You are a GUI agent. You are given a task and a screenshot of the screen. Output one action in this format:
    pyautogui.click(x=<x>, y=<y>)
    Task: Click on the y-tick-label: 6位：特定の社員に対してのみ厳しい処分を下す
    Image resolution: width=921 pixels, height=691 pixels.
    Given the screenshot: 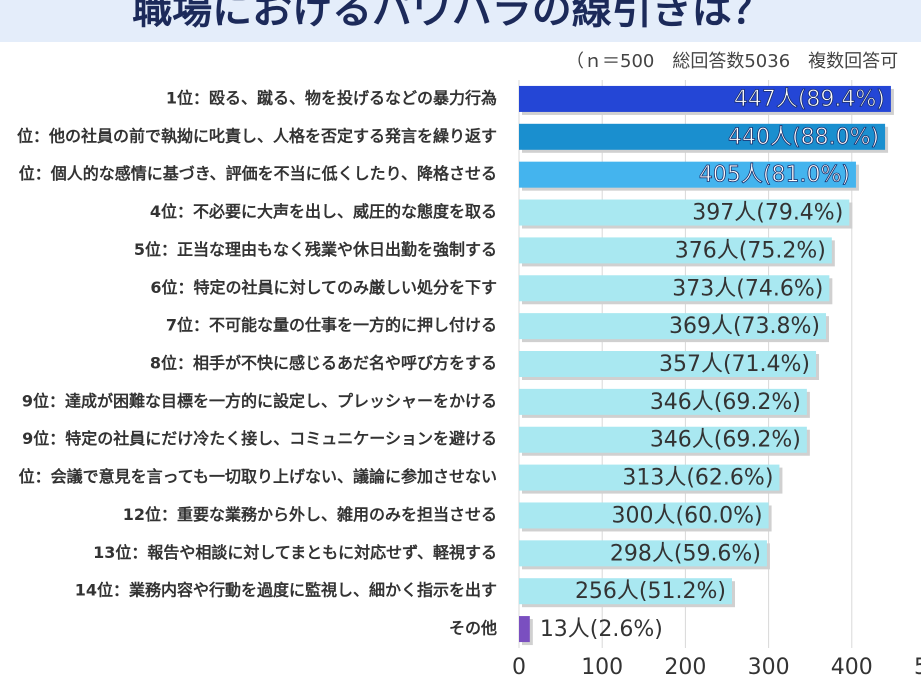 What is the action you would take?
    pyautogui.click(x=323, y=287)
    